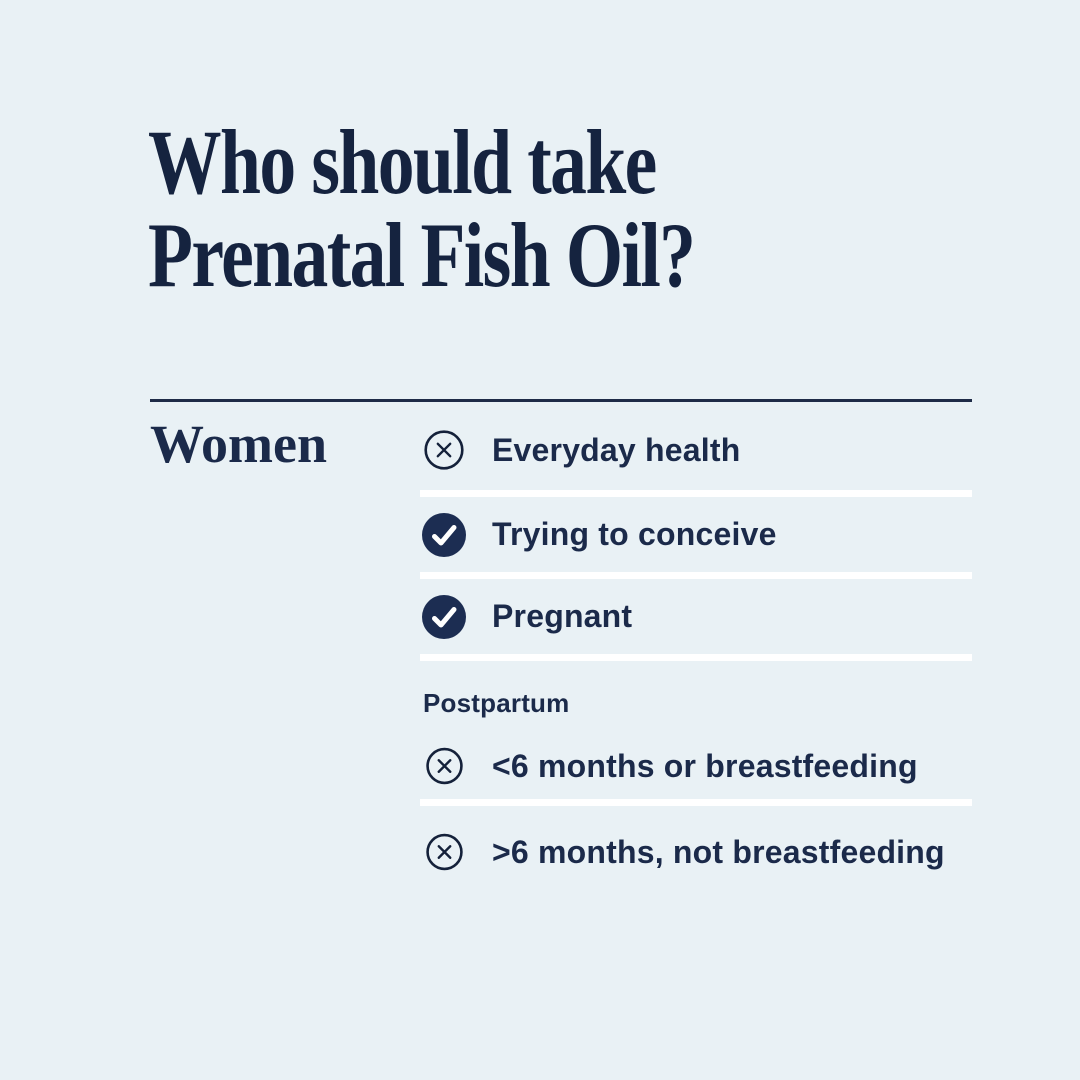 This screenshot has height=1080, width=1080. Describe the element at coordinates (561, 400) in the screenshot. I see `section-divider-rule` at that location.